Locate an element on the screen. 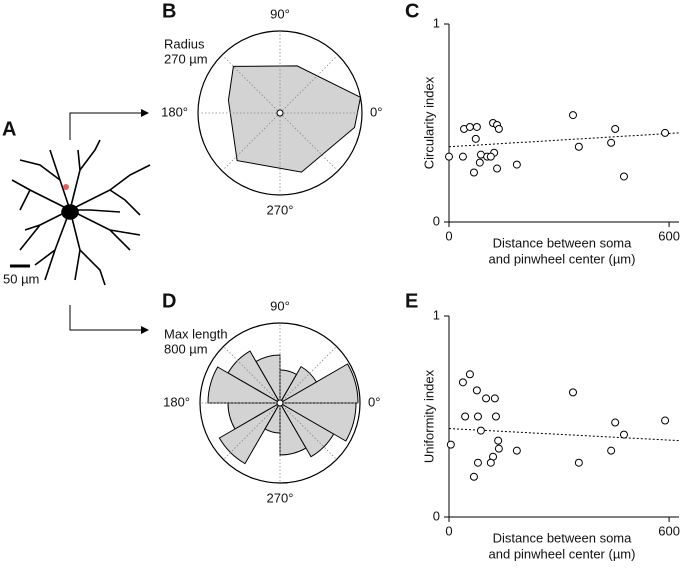  scale-value-label: 800 µm is located at coordinates (186, 348).